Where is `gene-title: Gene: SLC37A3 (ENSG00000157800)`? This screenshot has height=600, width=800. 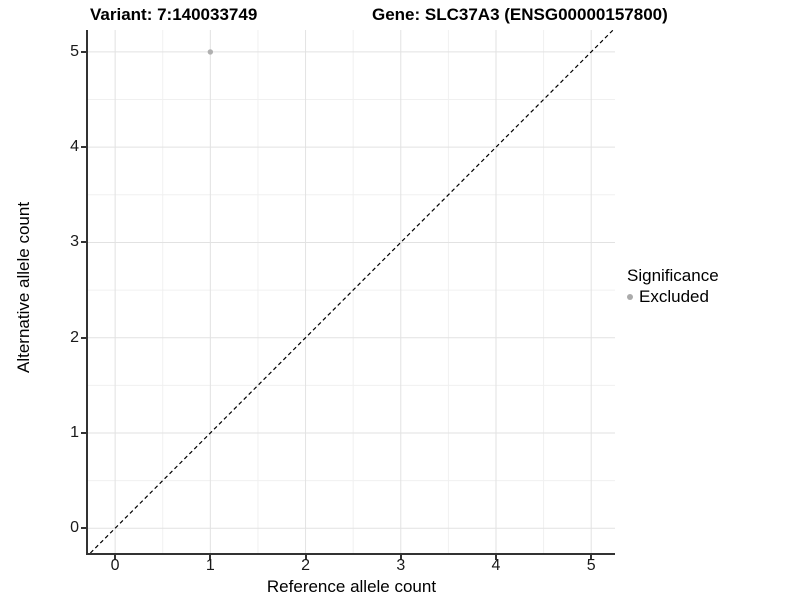
gene-title: Gene: SLC37A3 (ENSG00000157800) is located at coordinates (520, 14).